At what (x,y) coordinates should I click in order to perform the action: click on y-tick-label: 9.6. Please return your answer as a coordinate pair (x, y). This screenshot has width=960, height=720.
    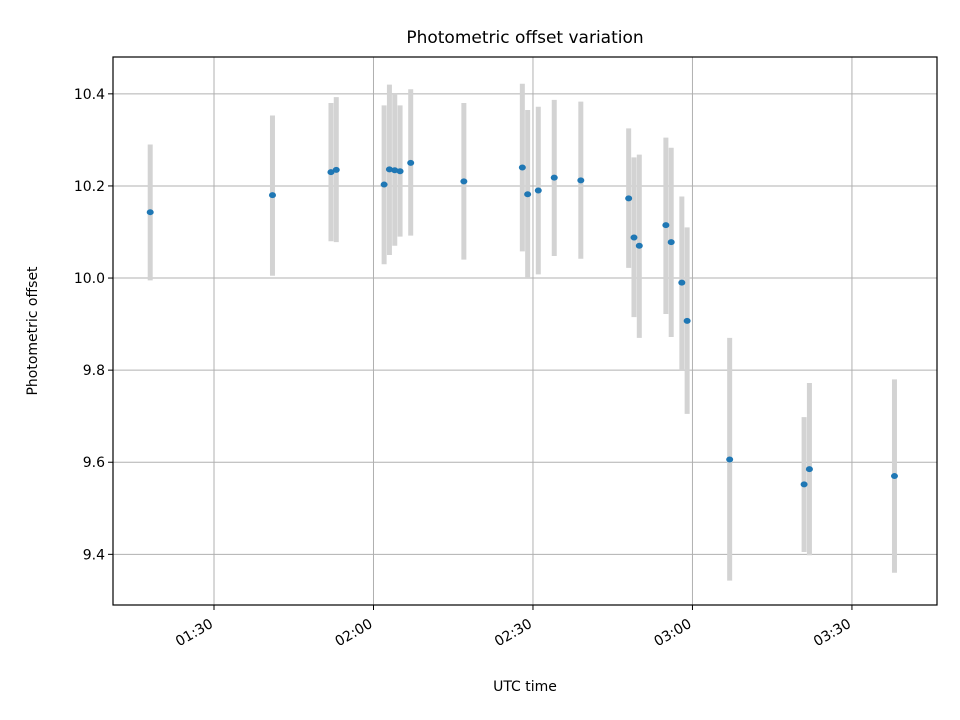
    Looking at the image, I should click on (94, 463).